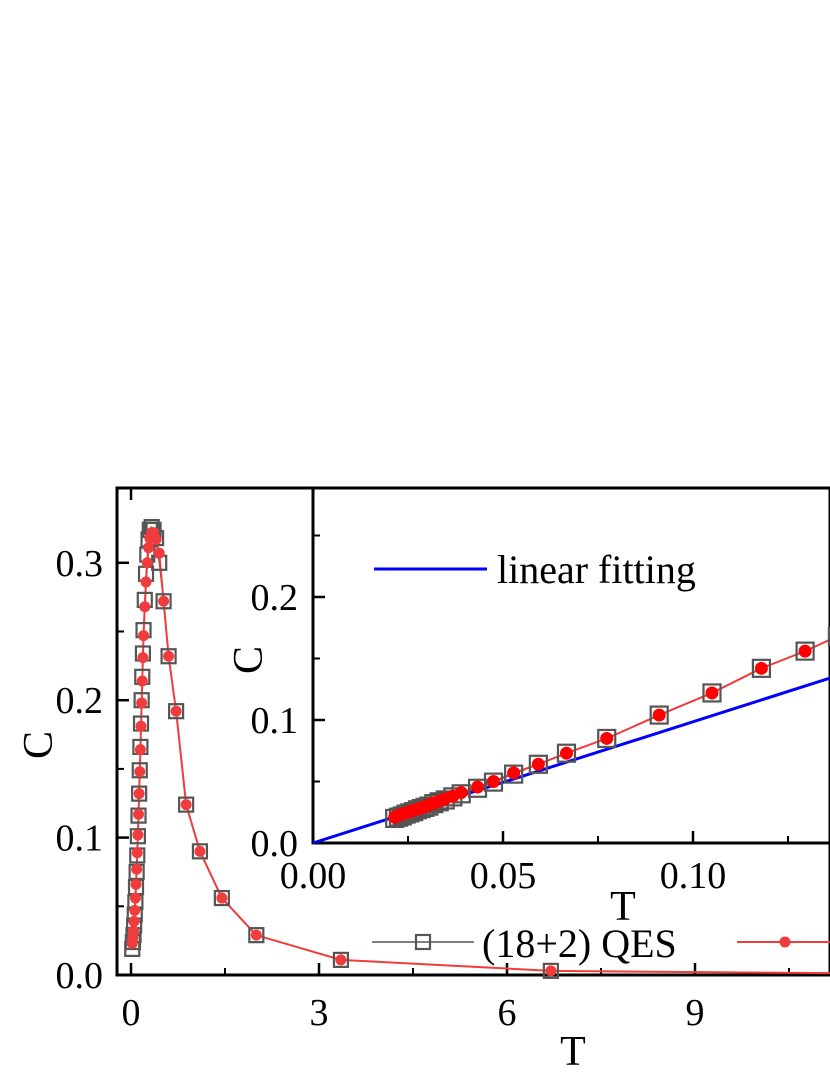 The width and height of the screenshot is (830, 1075). What do you see at coordinates (507, 1013) in the screenshot?
I see `main-x-tick-label: 6` at bounding box center [507, 1013].